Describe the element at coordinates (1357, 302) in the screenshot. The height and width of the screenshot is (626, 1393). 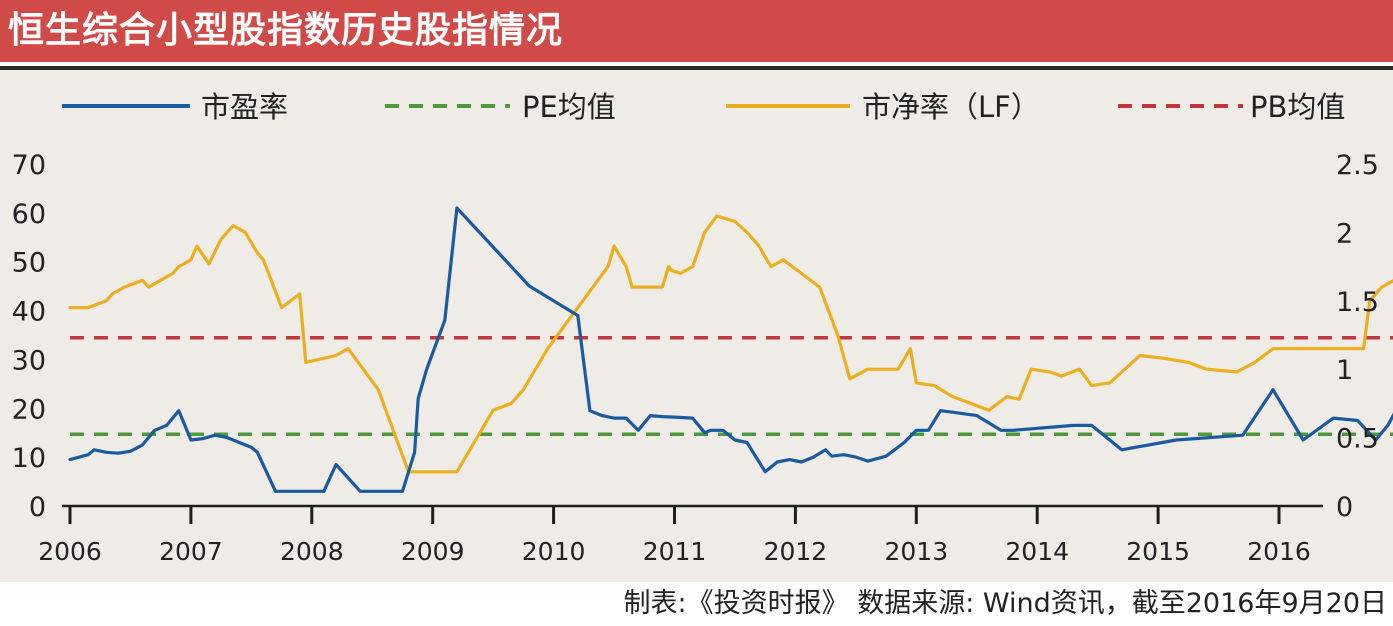
I see `y-right-tick-label-3: 1.5` at that location.